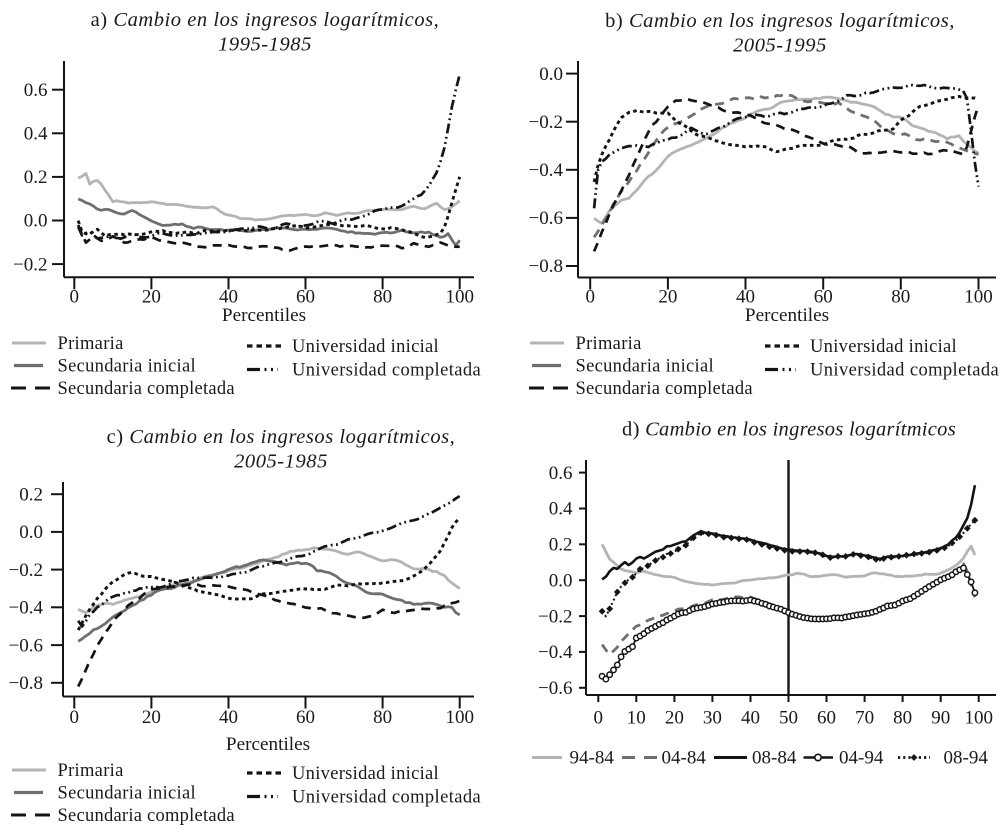 The image size is (1005, 832). I want to click on svg-text: 2005-1995, so click(780, 46).